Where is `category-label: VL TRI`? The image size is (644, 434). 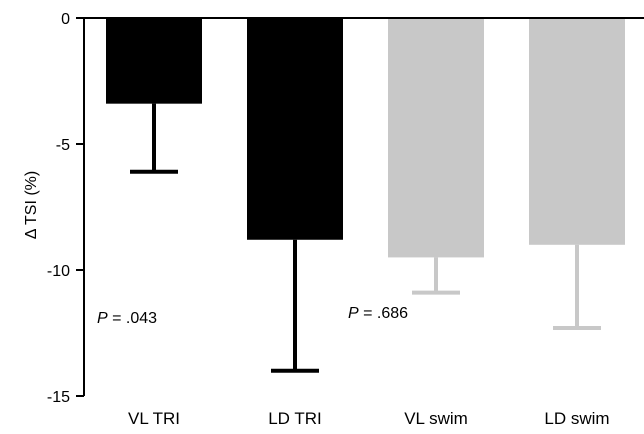
category-label: VL TRI is located at coordinates (154, 418).